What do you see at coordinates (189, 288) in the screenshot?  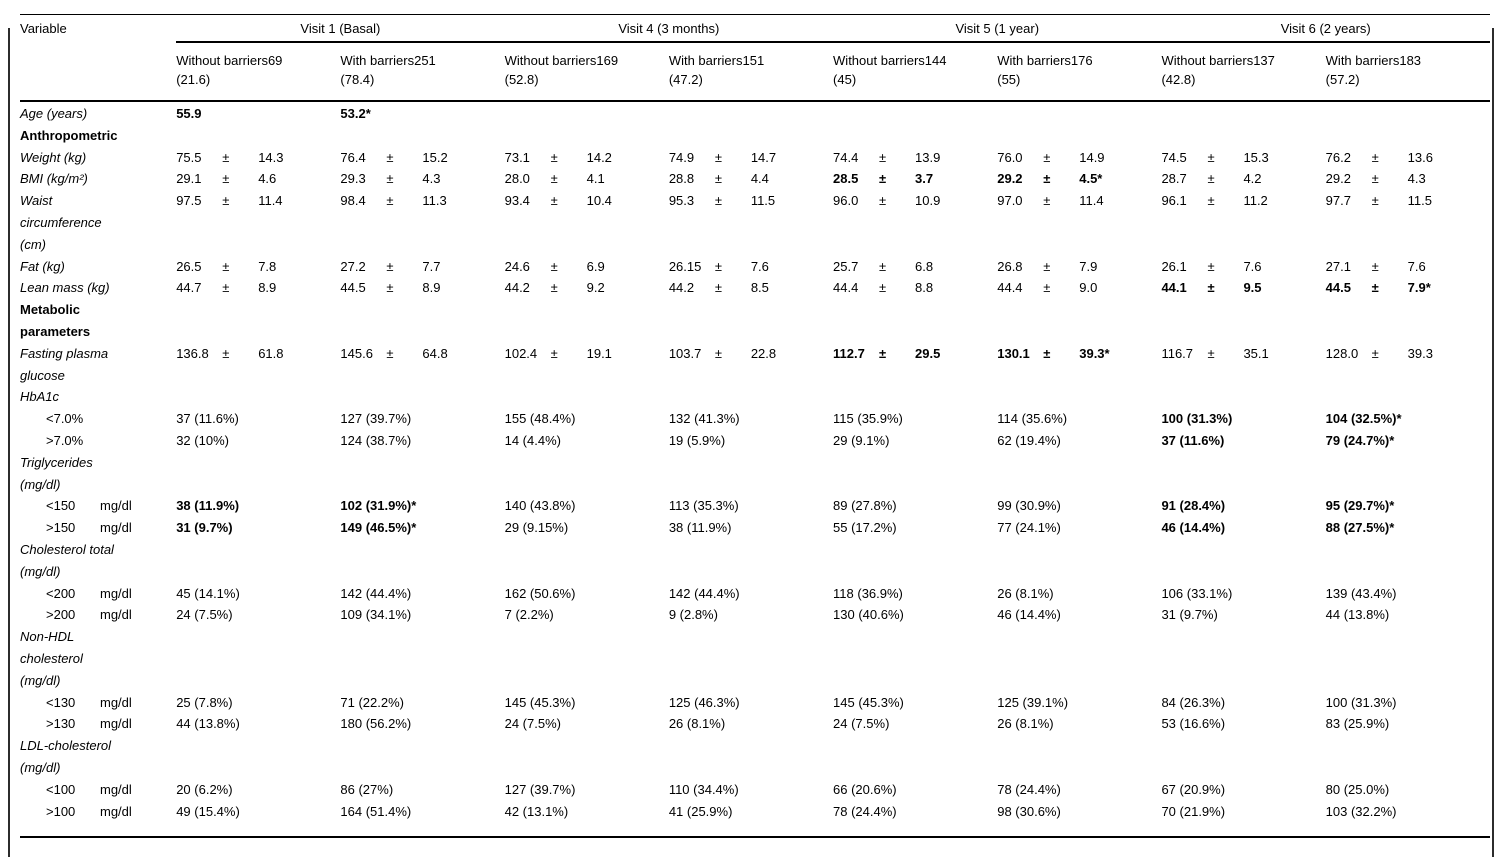 I see `mean-value: 44.7` at bounding box center [189, 288].